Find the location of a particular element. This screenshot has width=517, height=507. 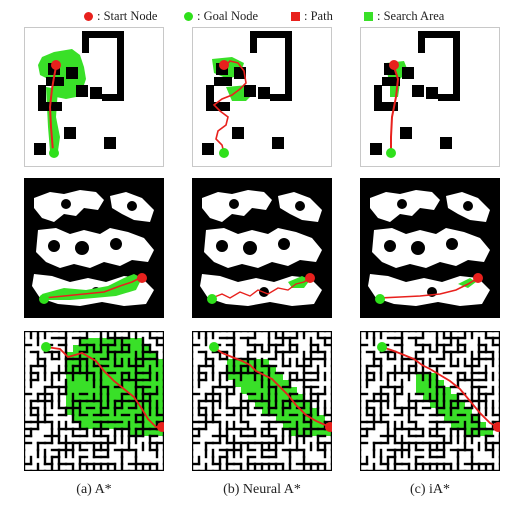

panel-a-map1 is located at coordinates (94, 97).